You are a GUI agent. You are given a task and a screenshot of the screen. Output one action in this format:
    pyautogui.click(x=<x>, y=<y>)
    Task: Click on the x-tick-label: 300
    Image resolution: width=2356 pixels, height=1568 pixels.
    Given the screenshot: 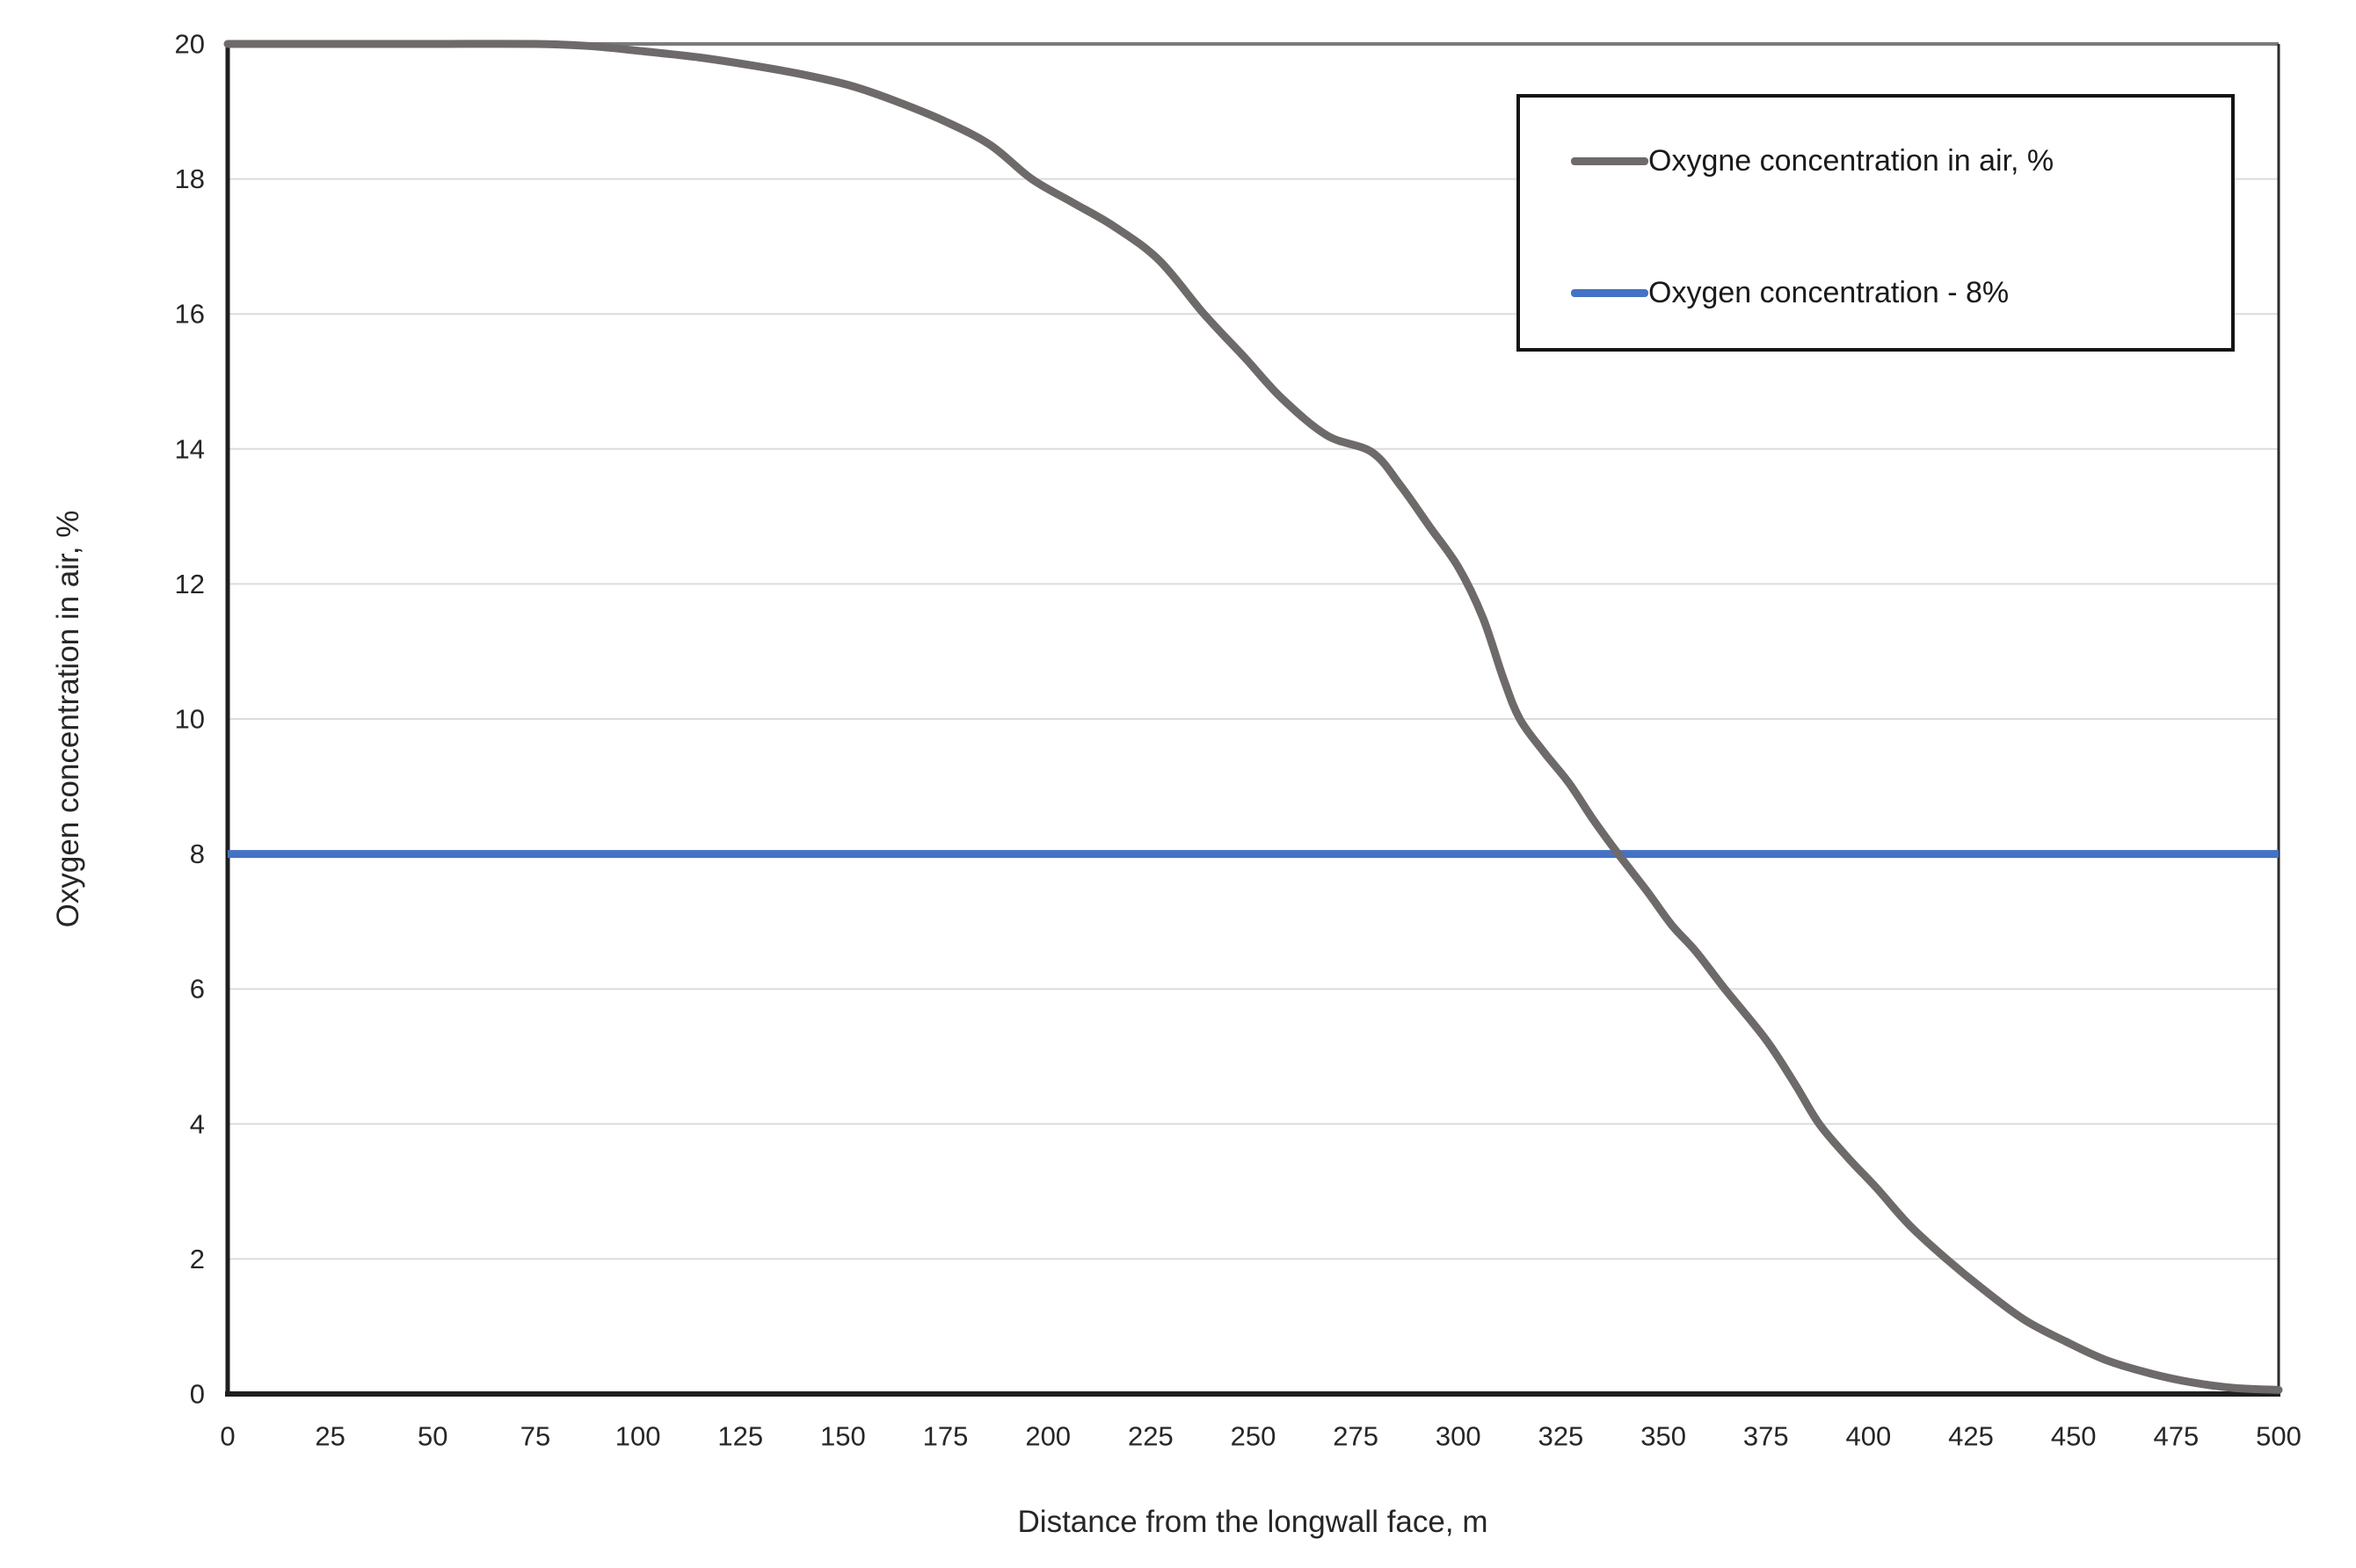 What is the action you would take?
    pyautogui.click(x=1458, y=1435)
    